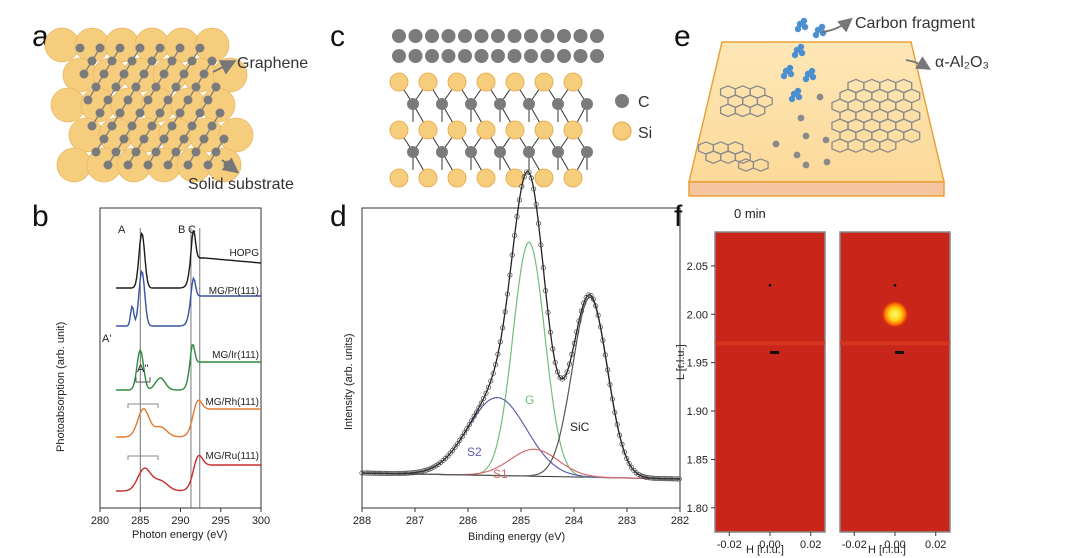 This screenshot has height=558, width=1067. What do you see at coordinates (529, 400) in the screenshot?
I see `component-label: G` at bounding box center [529, 400].